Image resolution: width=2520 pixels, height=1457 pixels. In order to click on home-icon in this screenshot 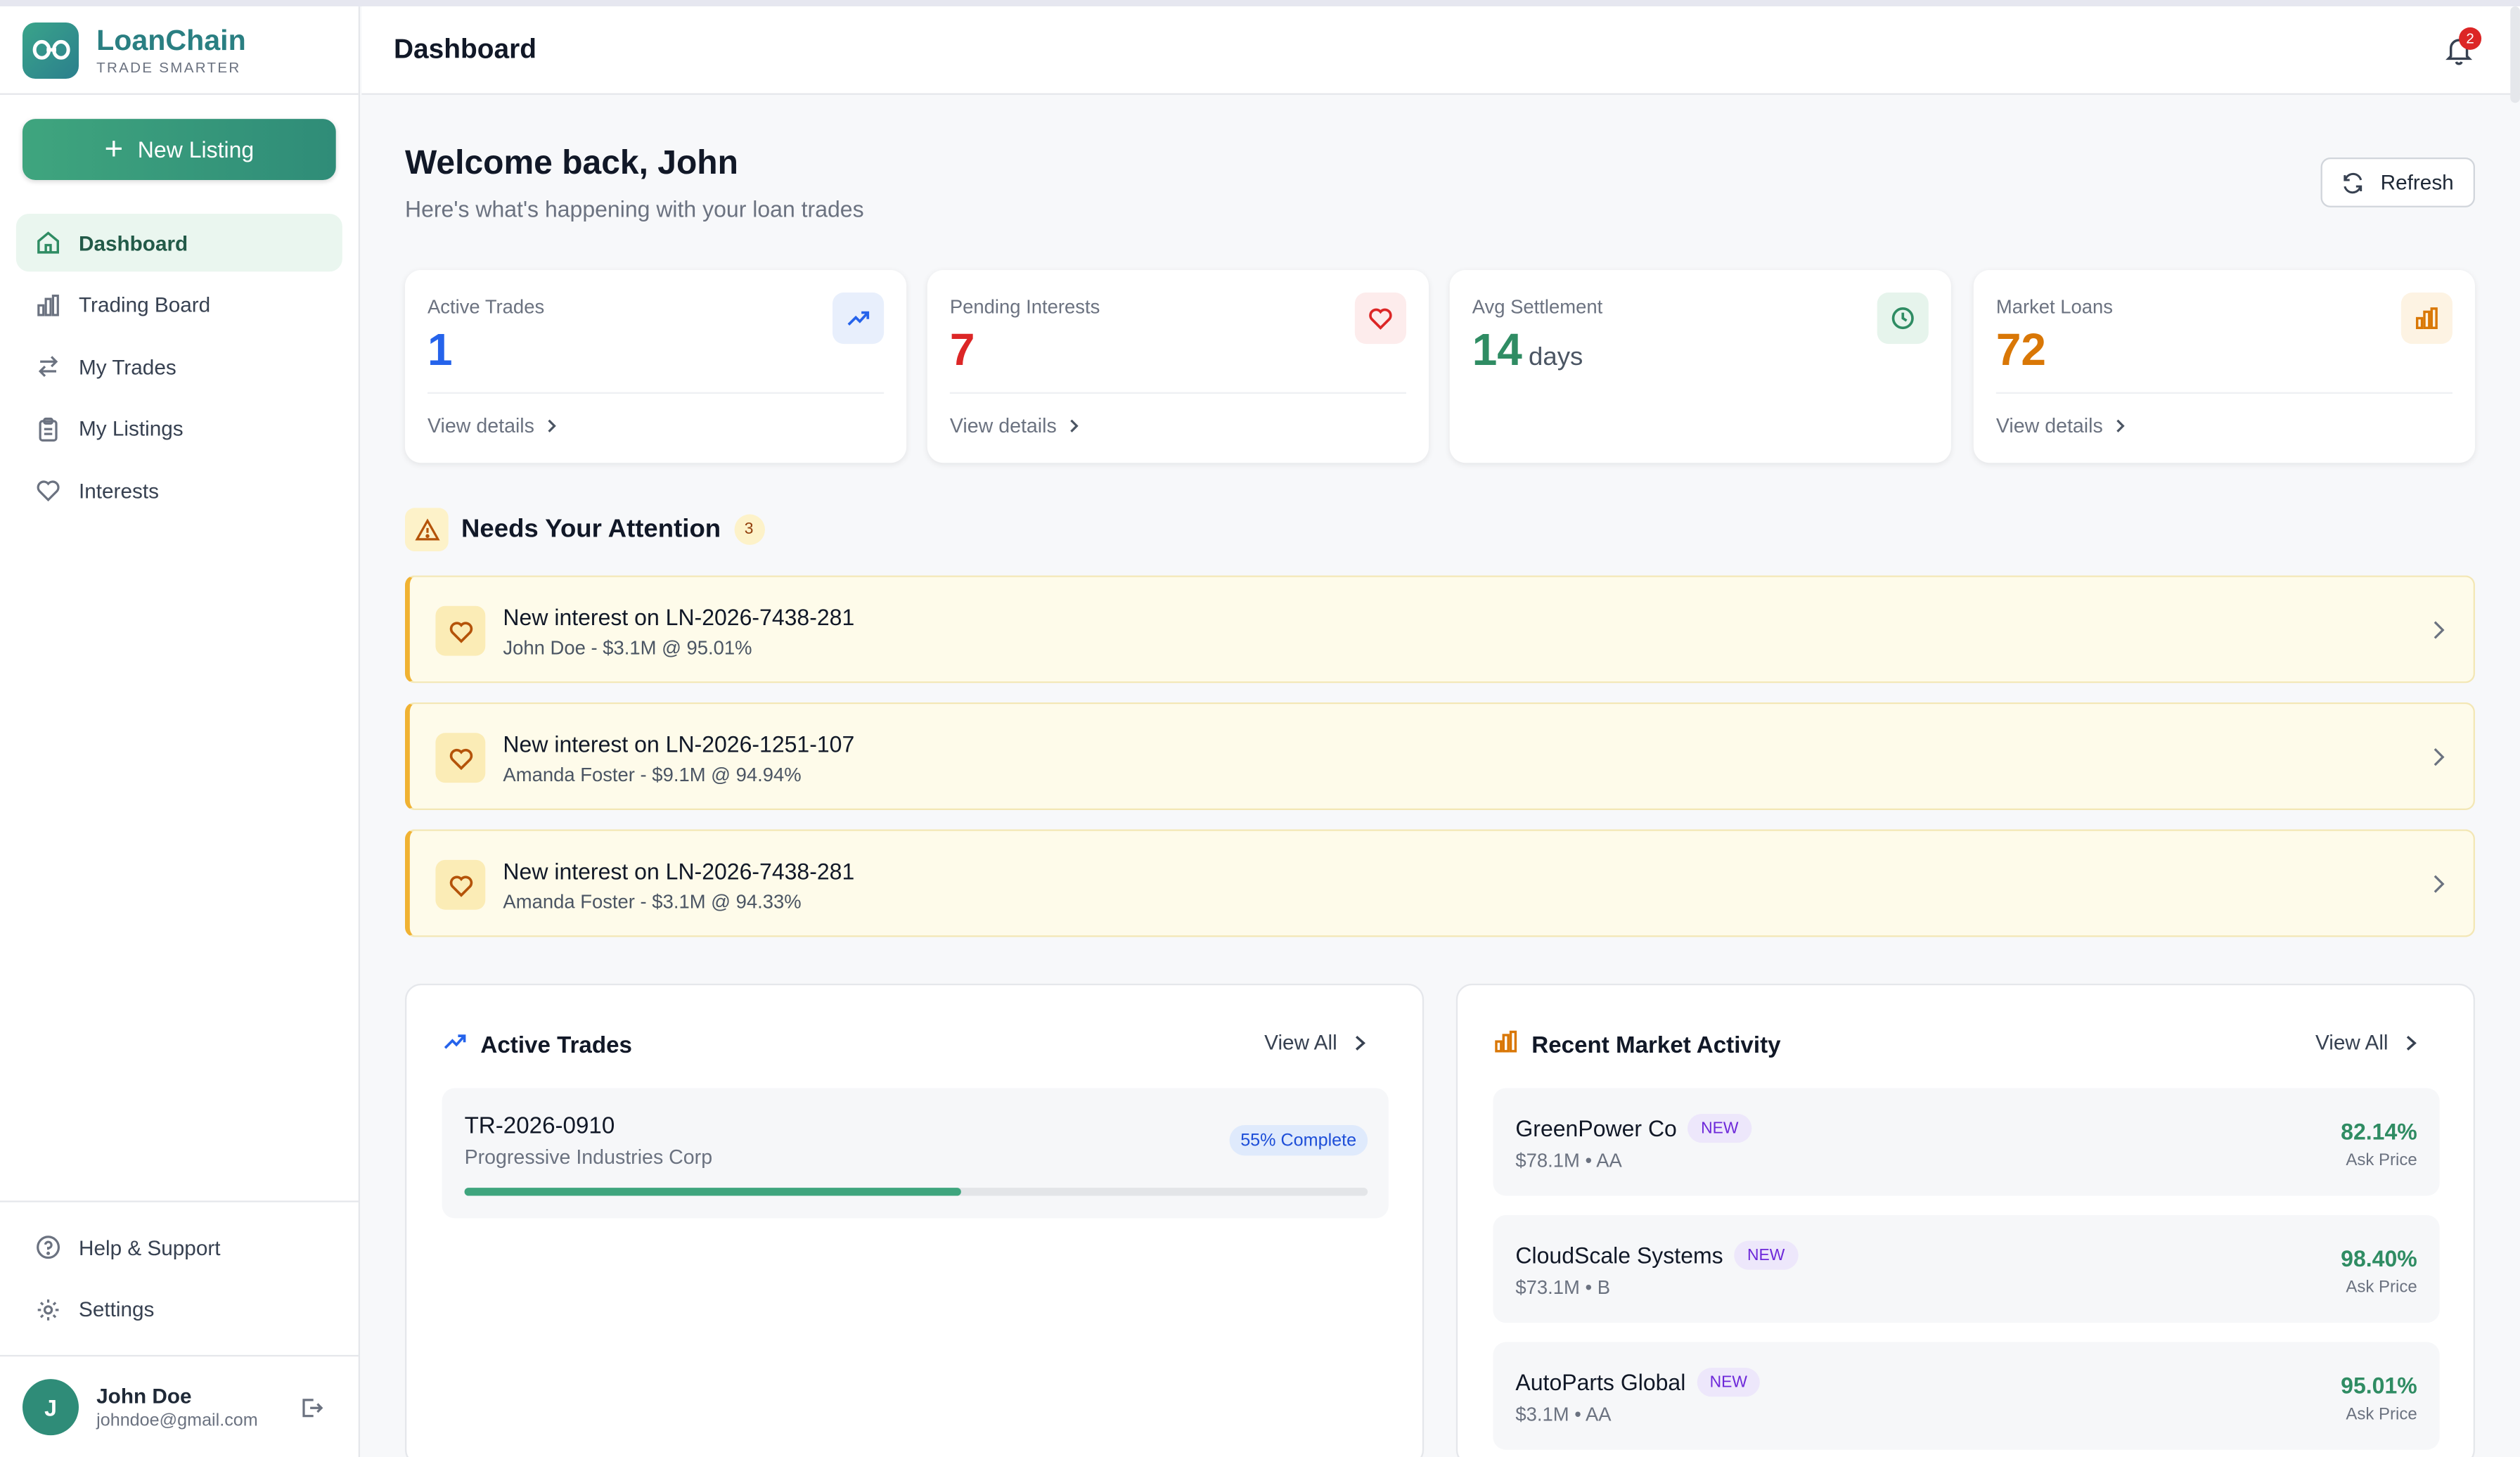, I will do `click(48, 243)`.